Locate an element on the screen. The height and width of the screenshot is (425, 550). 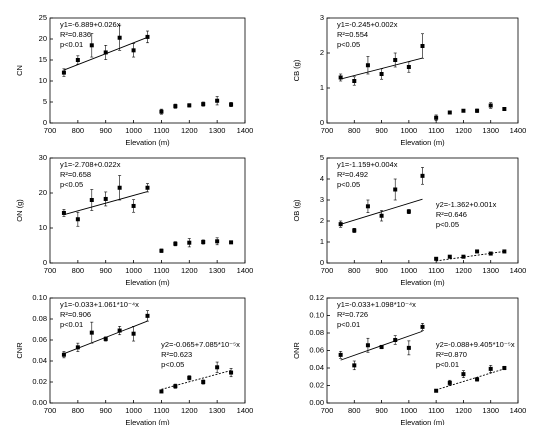
y-axis-label: CB (g) is located at coordinates (296, 70).